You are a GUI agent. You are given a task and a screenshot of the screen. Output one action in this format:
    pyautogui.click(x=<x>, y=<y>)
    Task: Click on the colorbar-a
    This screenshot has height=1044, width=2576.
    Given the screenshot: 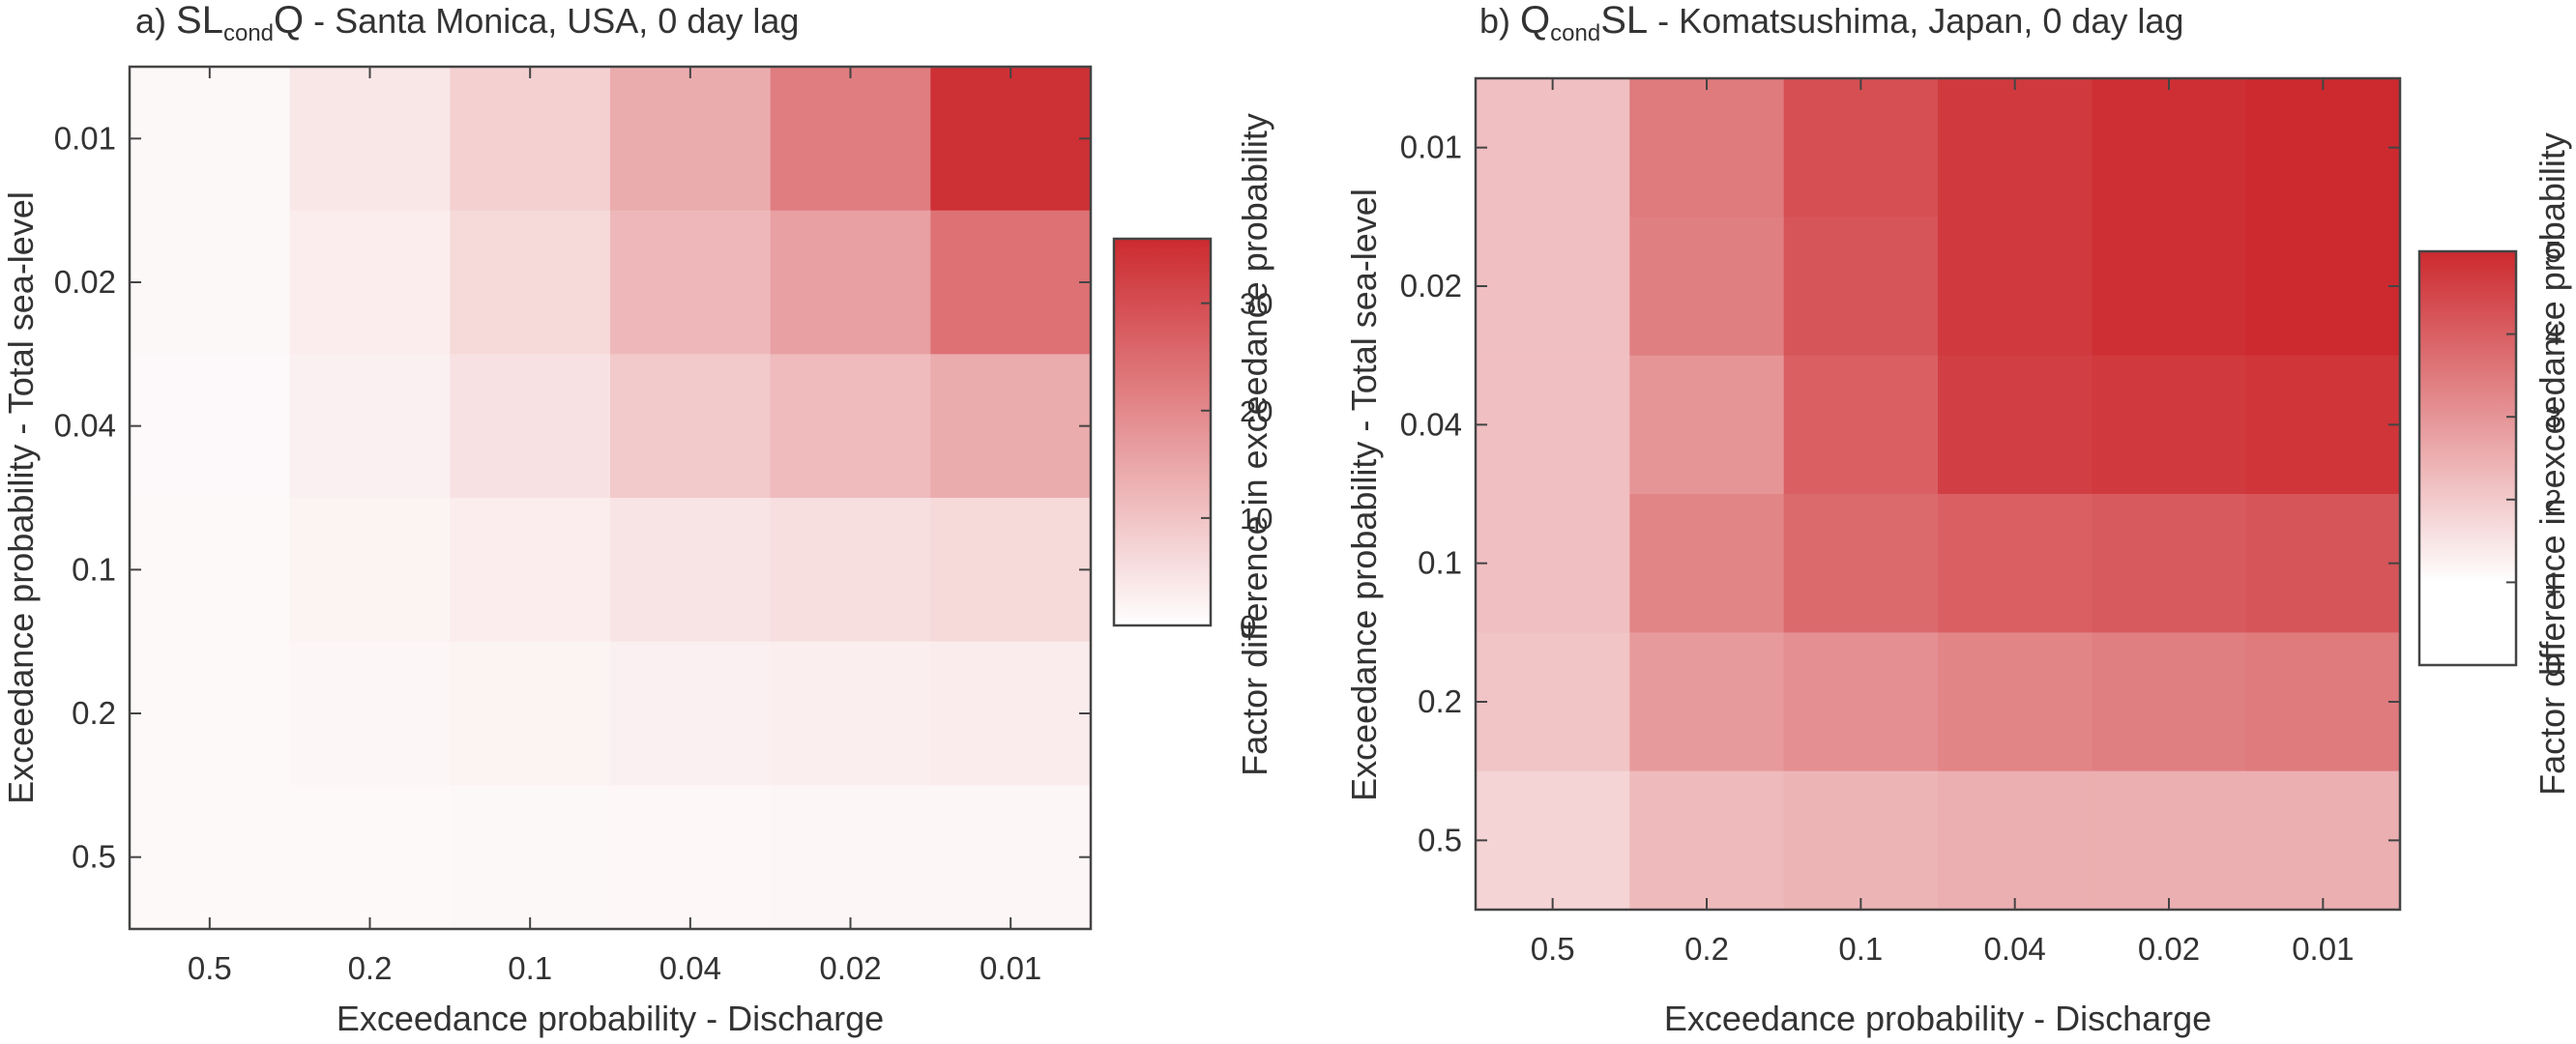 What is the action you would take?
    pyautogui.click(x=1162, y=432)
    